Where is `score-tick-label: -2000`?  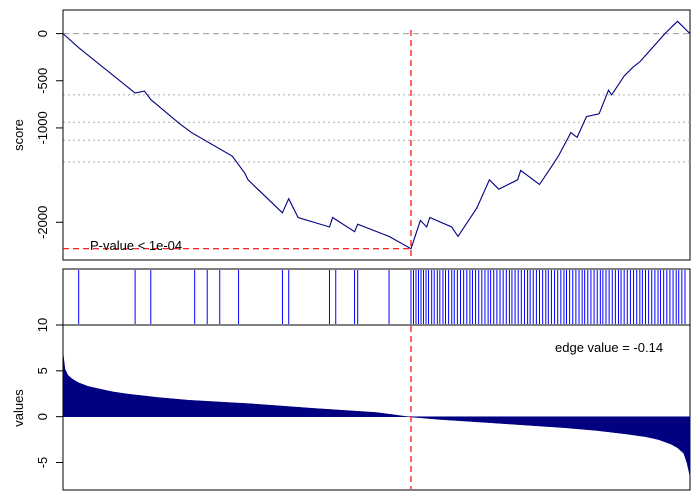 score-tick-label: -2000 is located at coordinates (42, 222).